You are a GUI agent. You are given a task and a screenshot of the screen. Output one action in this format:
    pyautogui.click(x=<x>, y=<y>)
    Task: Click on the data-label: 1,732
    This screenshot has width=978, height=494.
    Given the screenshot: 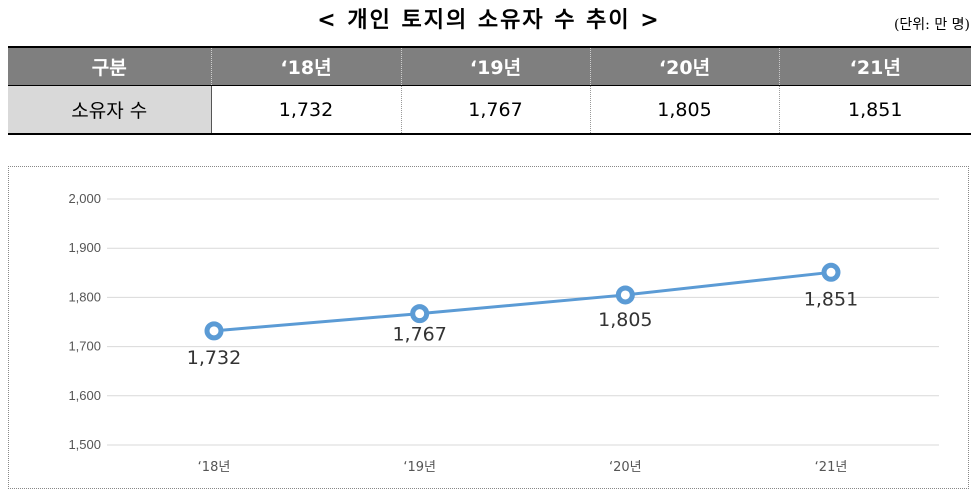 What is the action you would take?
    pyautogui.click(x=214, y=358)
    